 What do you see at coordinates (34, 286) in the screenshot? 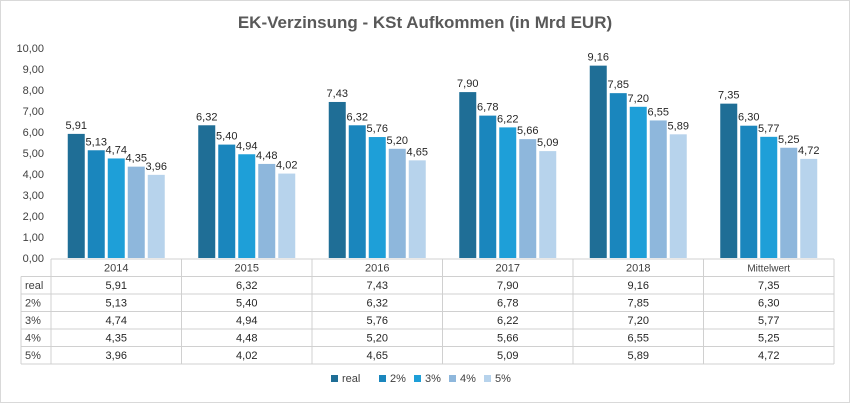
I see `table-row-header: real` at bounding box center [34, 286].